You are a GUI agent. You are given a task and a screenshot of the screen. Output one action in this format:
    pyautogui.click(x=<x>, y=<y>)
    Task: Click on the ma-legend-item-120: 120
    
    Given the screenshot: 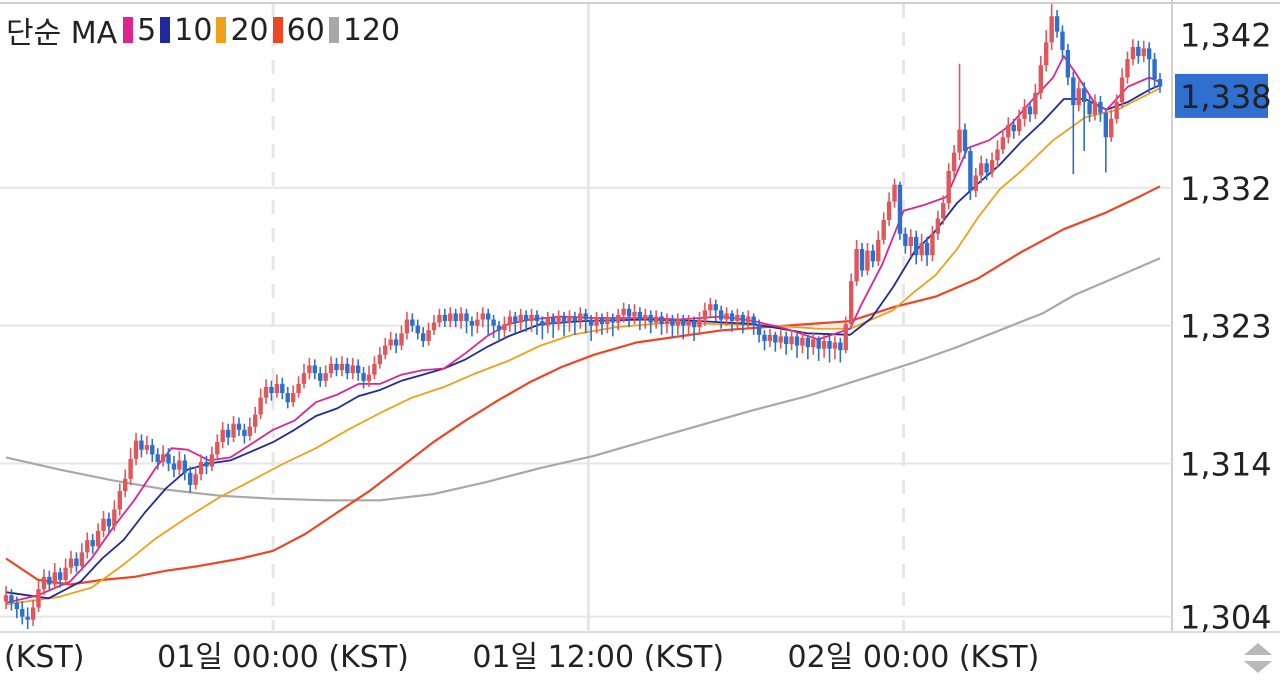 What is the action you would take?
    pyautogui.click(x=364, y=30)
    